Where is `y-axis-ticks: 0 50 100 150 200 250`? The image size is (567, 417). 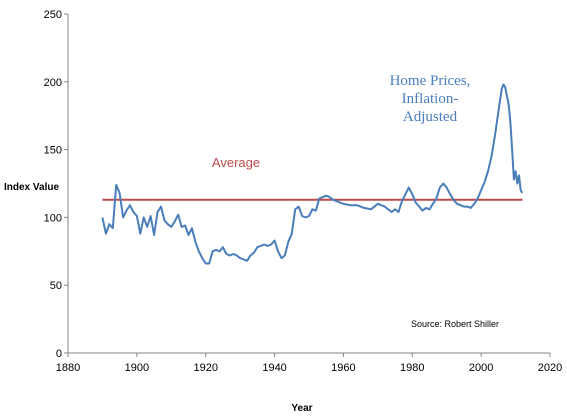
y-axis-ticks: 0 50 100 150 200 250 is located at coordinates (56, 184).